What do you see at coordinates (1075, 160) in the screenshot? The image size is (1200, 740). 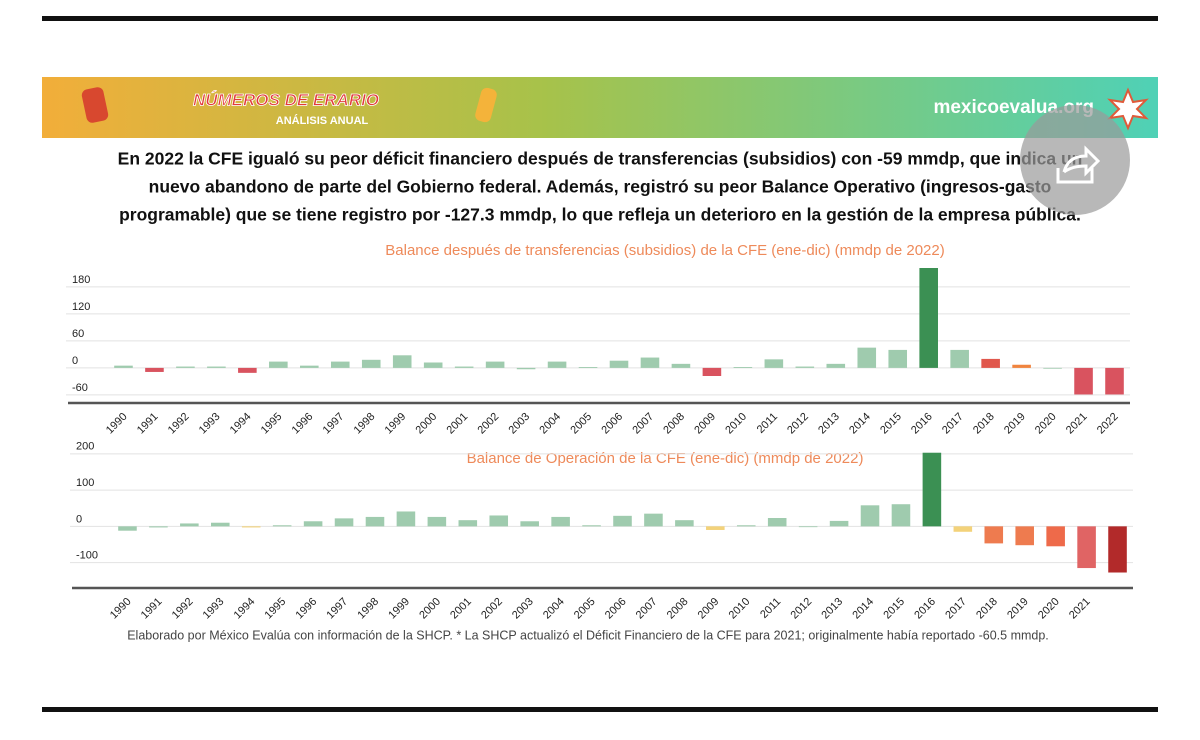 I see `share-button` at bounding box center [1075, 160].